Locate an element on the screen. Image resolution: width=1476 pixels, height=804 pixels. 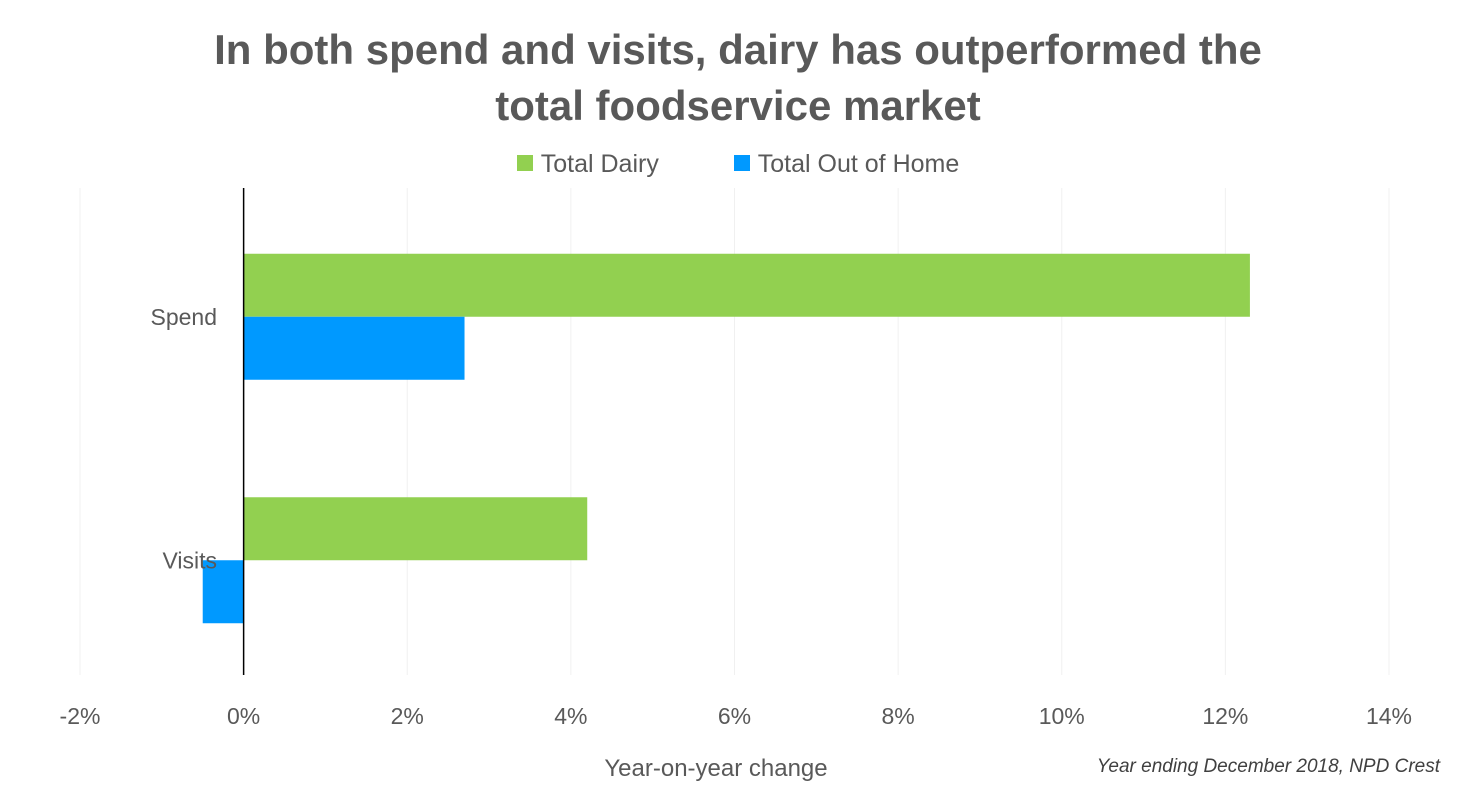
x-tick-label: 8% is located at coordinates (898, 716).